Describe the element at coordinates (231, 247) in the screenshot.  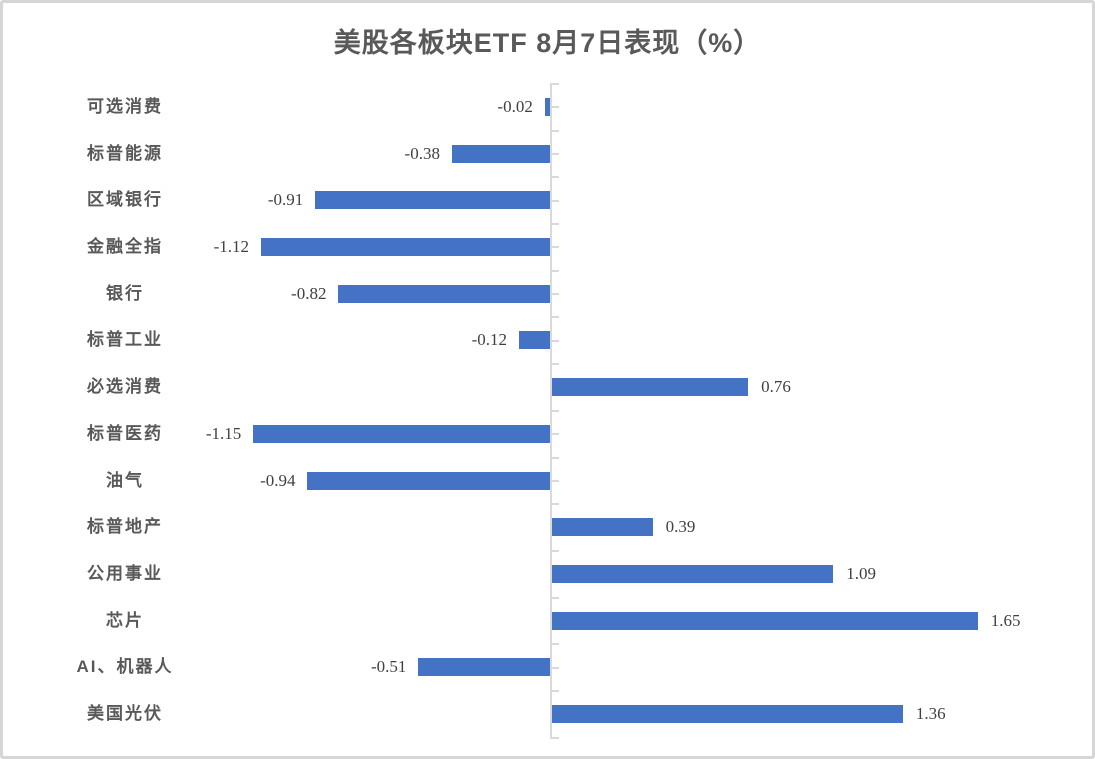
I see `value-label: -1.12` at that location.